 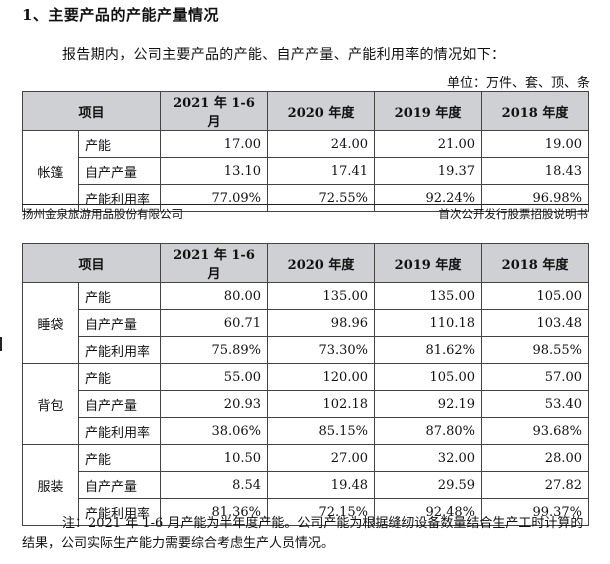 What do you see at coordinates (321, 404) in the screenshot?
I see `value-cell: 102.18` at bounding box center [321, 404].